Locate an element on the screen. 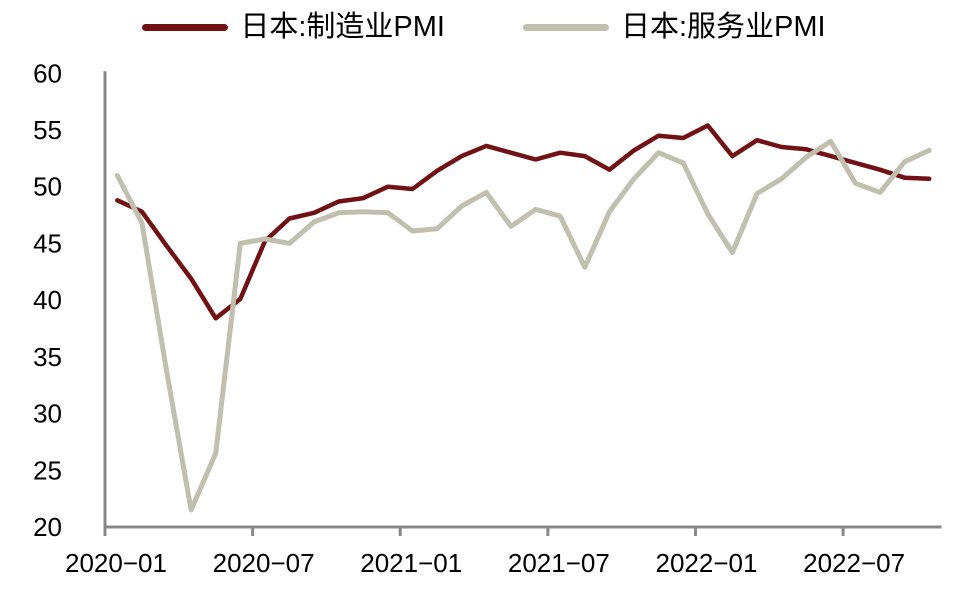 The width and height of the screenshot is (968, 594). x-axis-label: 2021−01 is located at coordinates (411, 563).